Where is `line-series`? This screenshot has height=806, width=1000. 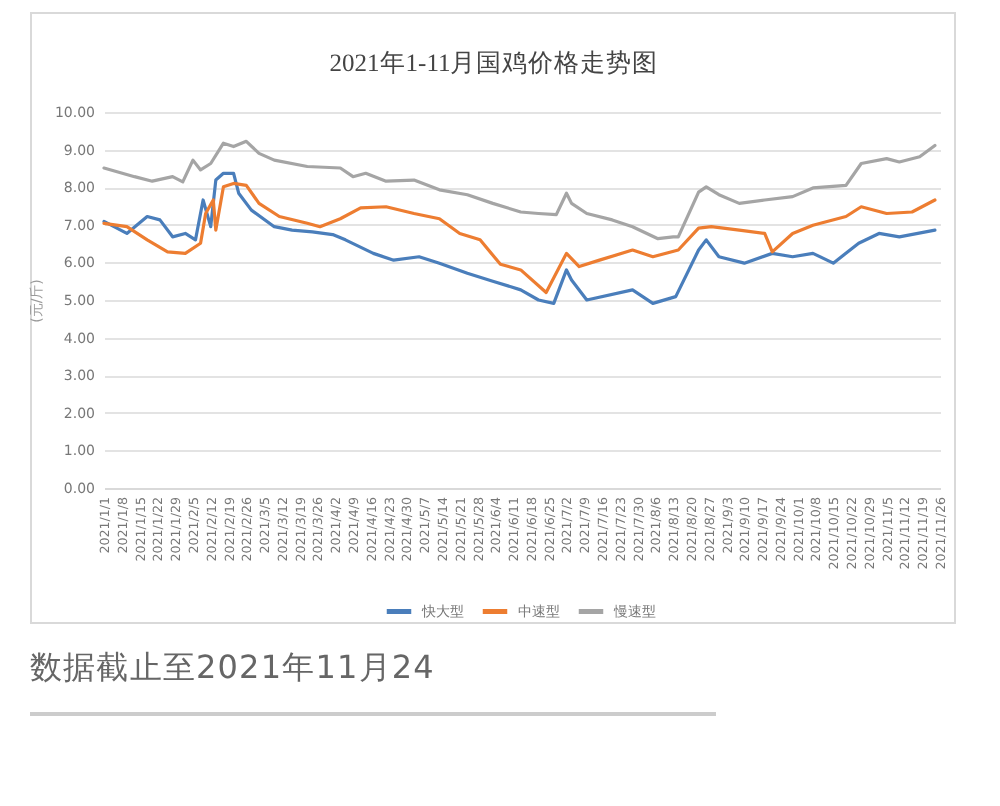
line-series is located at coordinates (519, 190).